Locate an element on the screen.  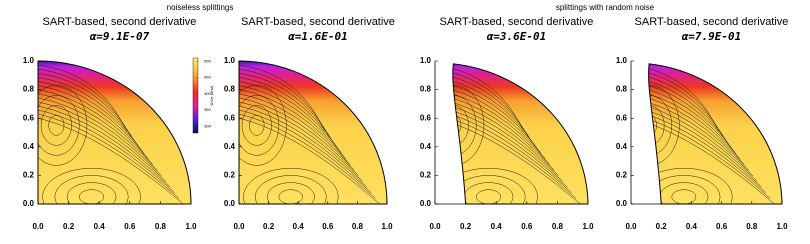
x-tick-label: 0.2 is located at coordinates (662, 226).